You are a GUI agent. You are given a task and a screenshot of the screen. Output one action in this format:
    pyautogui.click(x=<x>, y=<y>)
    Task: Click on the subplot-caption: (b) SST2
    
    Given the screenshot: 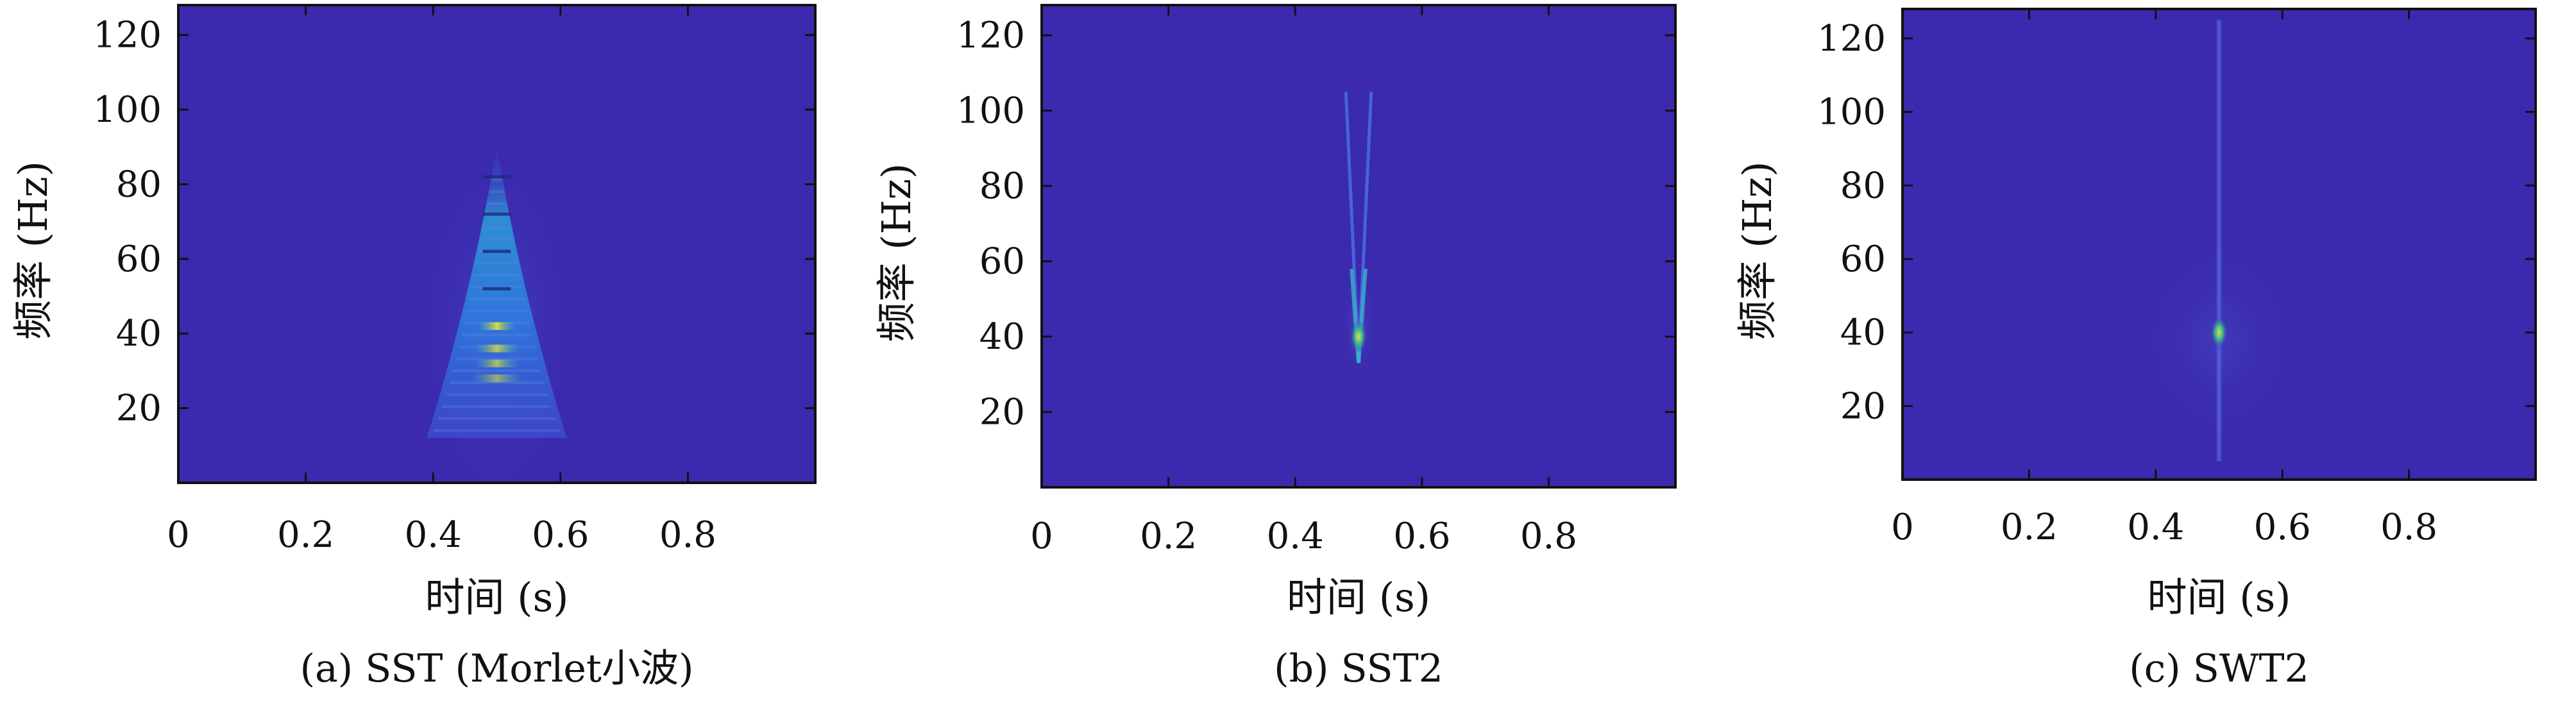 What is the action you would take?
    pyautogui.click(x=1358, y=668)
    